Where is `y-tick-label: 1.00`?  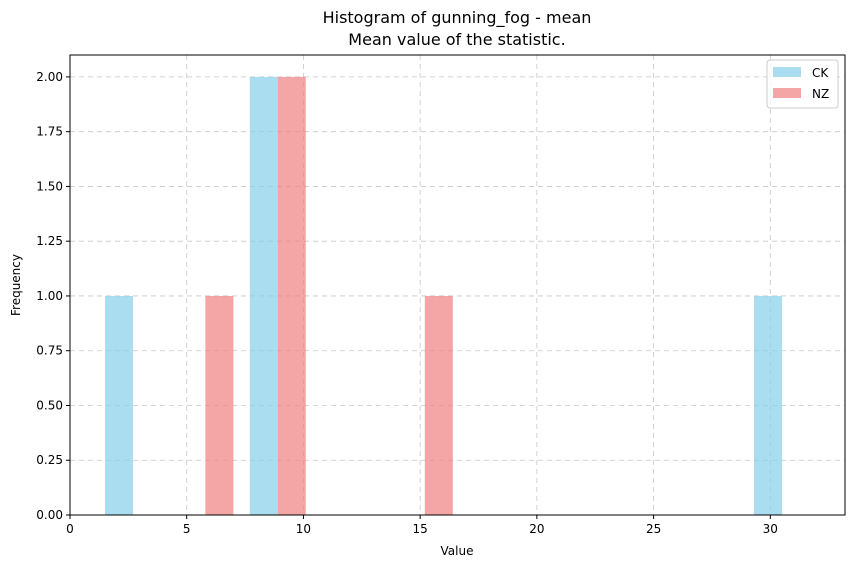
y-tick-label: 1.00 is located at coordinates (49, 296).